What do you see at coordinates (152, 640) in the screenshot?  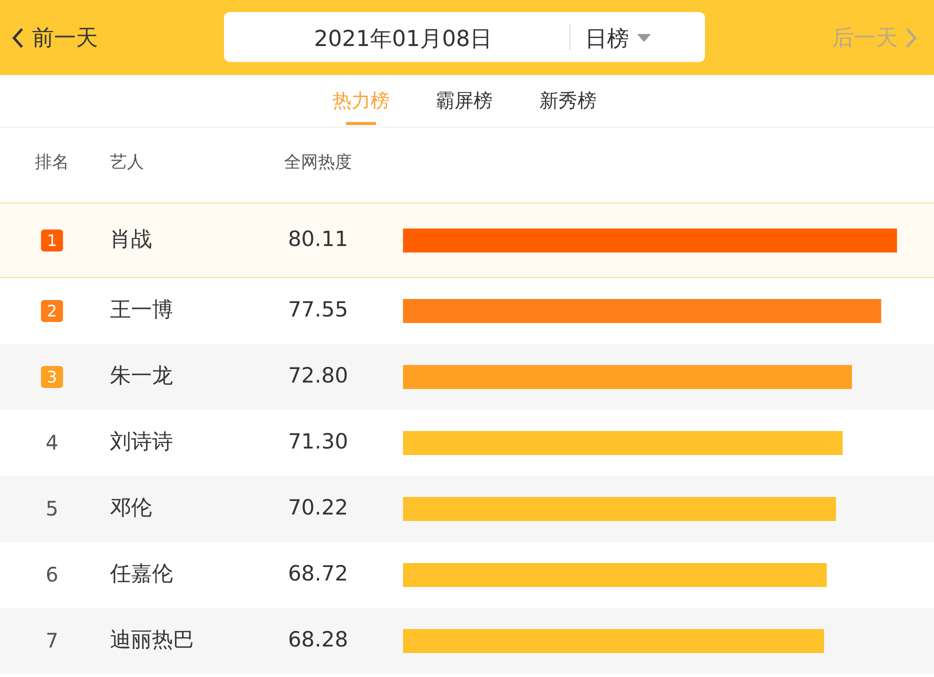 I see `y-tick-label: 迪丽热巴` at bounding box center [152, 640].